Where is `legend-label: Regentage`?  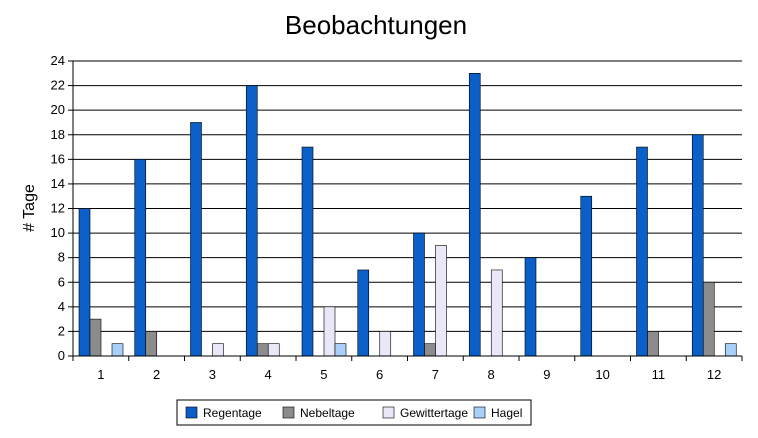
legend-label: Regentage is located at coordinates (232, 413).